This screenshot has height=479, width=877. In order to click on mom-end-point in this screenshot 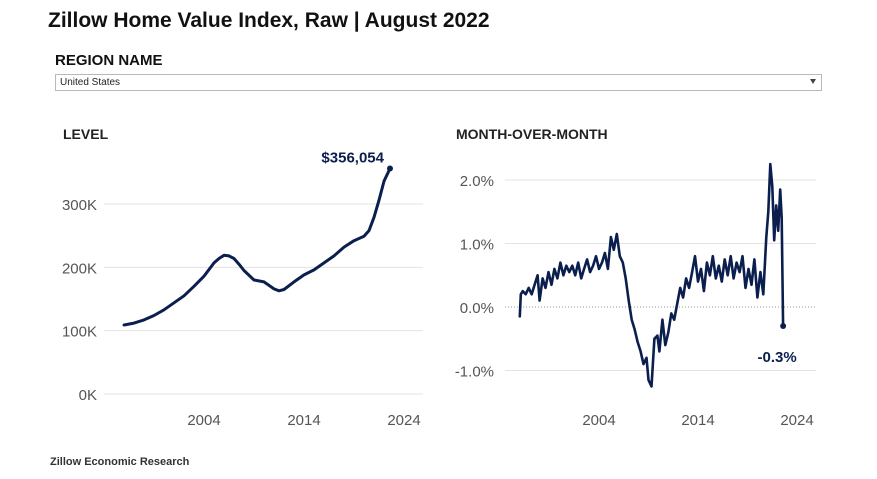, I will do `click(783, 326)`.